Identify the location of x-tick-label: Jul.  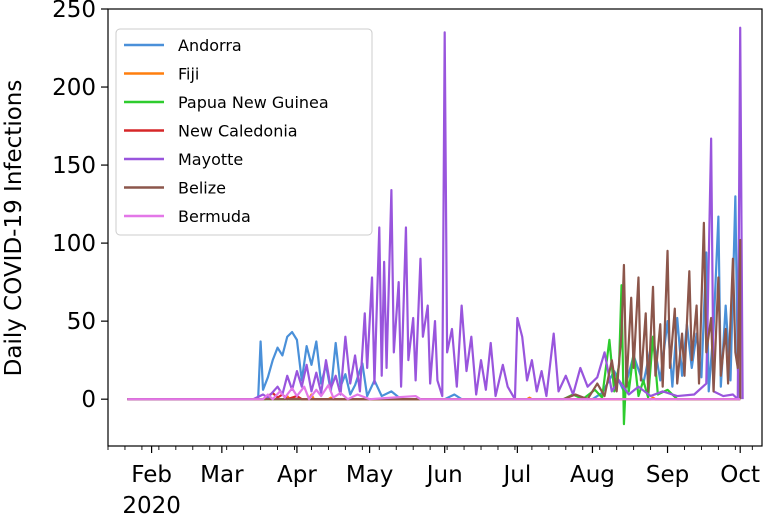
(516, 475).